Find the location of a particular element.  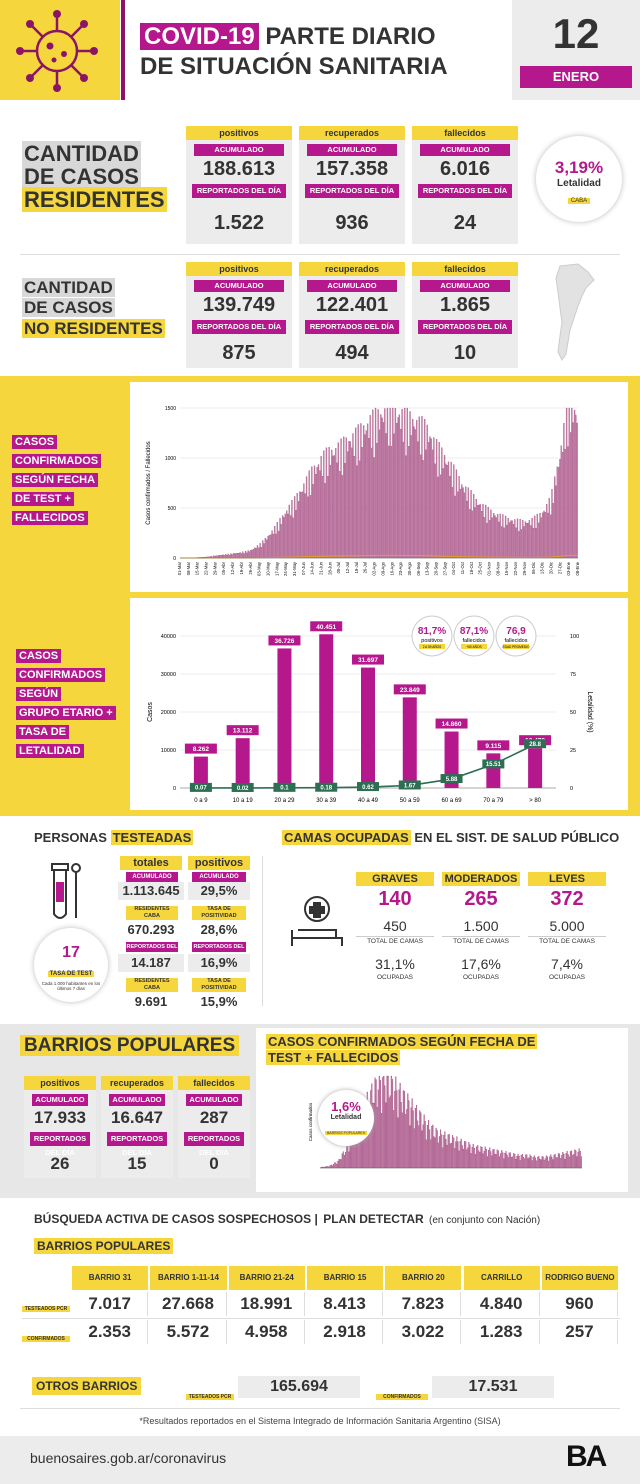

otros-test-label: TESTEADOS PCR is located at coordinates (210, 1388).